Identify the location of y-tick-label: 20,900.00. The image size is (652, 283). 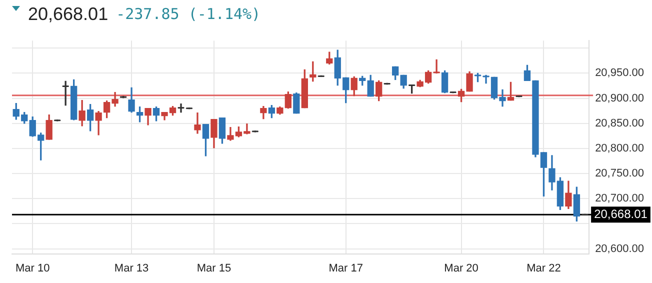
(619, 98).